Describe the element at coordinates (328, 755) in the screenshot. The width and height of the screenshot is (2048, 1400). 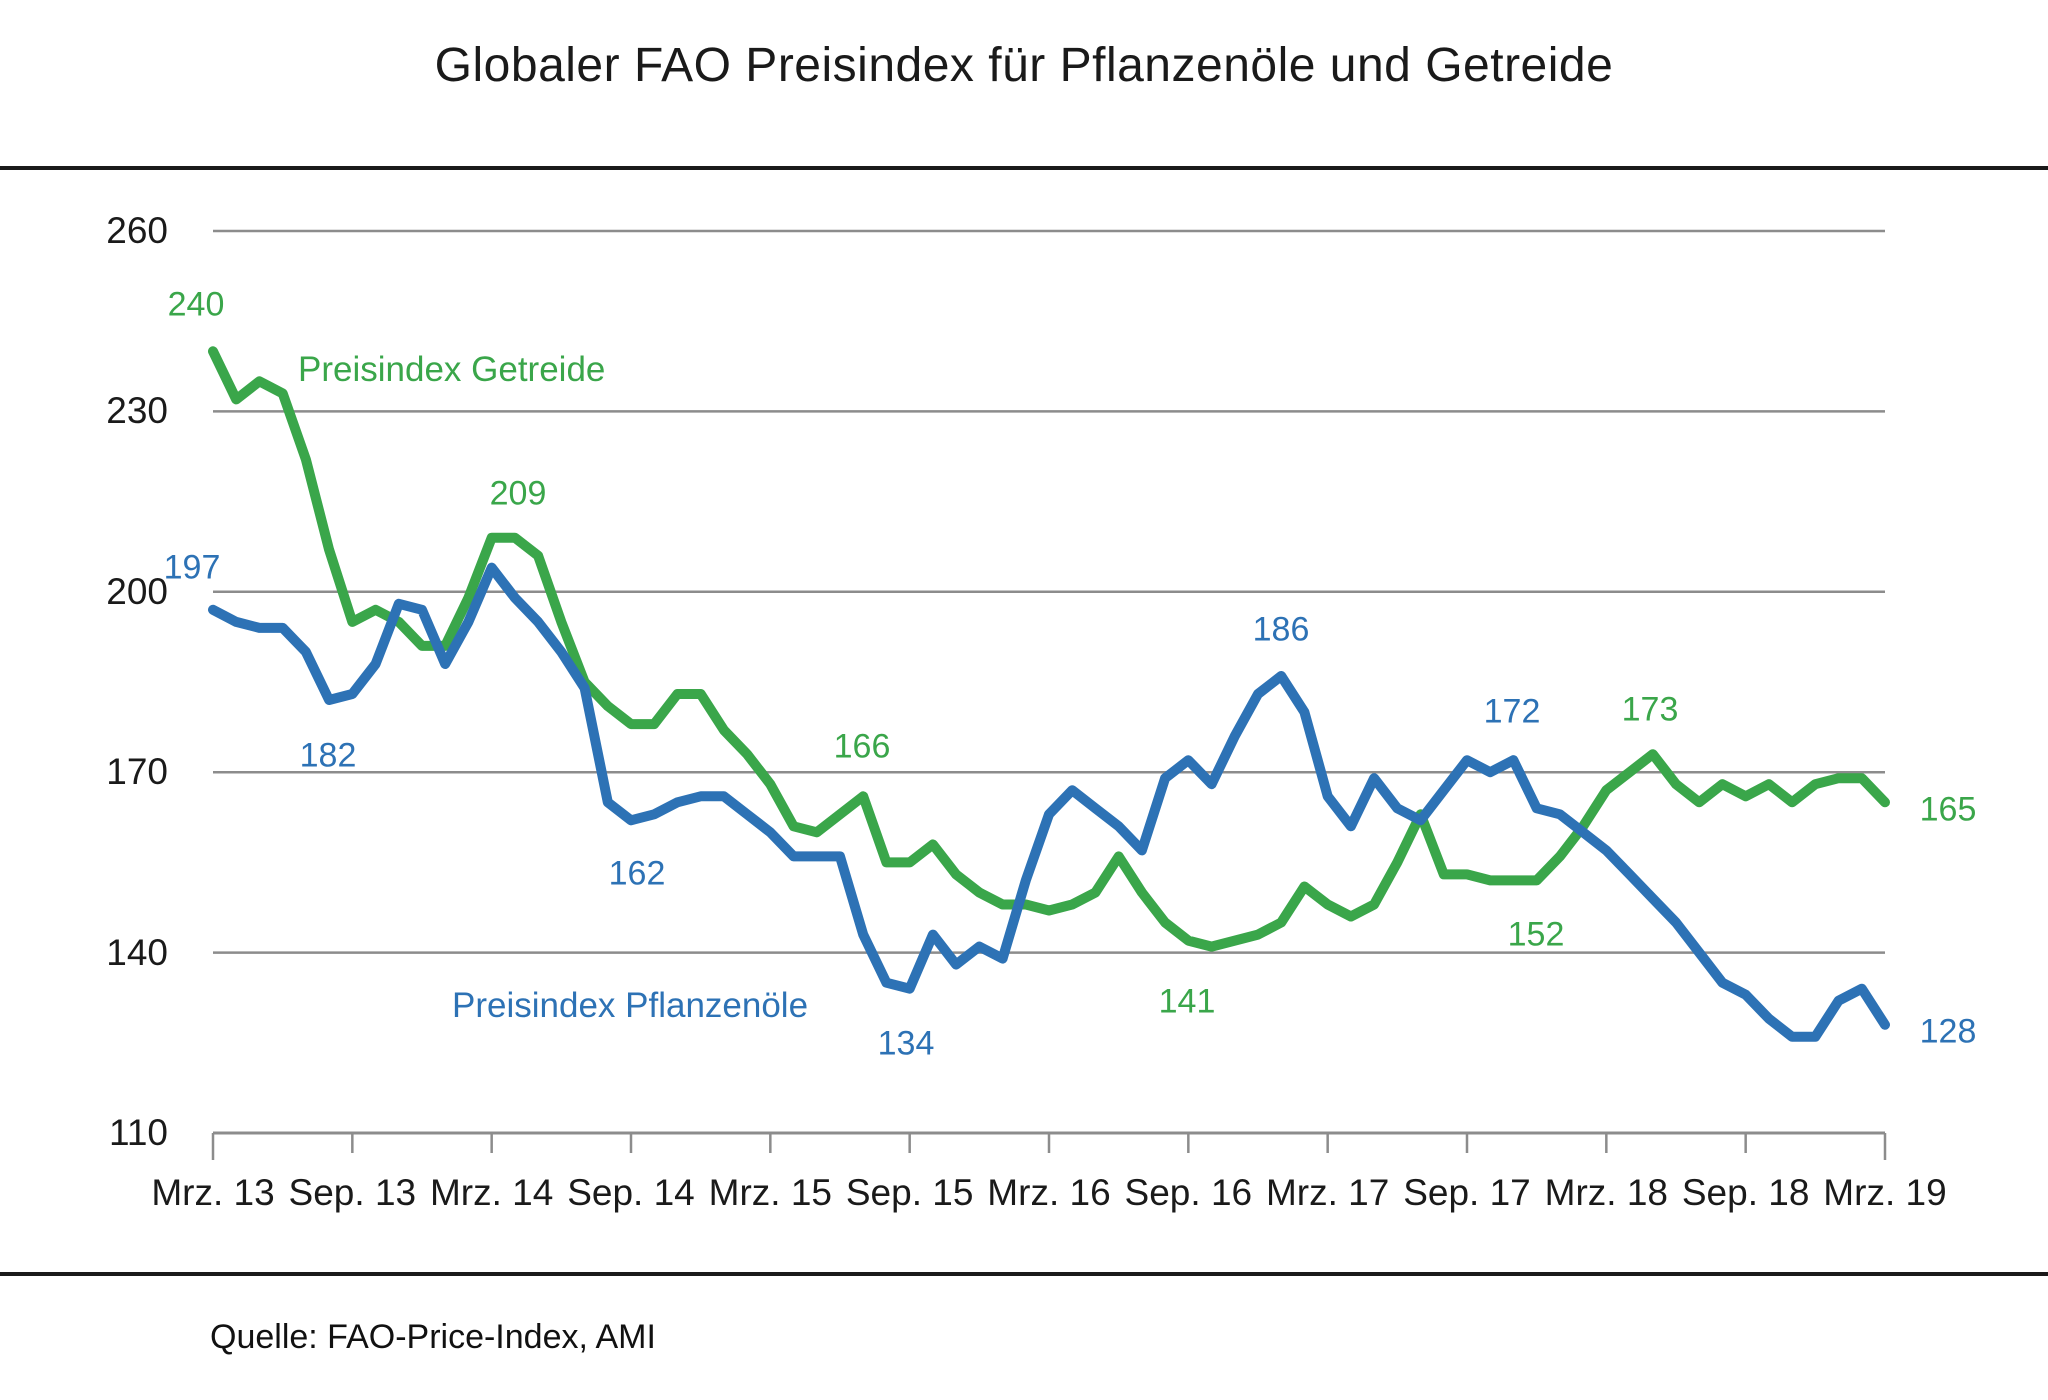
I see `value-label-pflanzenoele-182: 182` at that location.